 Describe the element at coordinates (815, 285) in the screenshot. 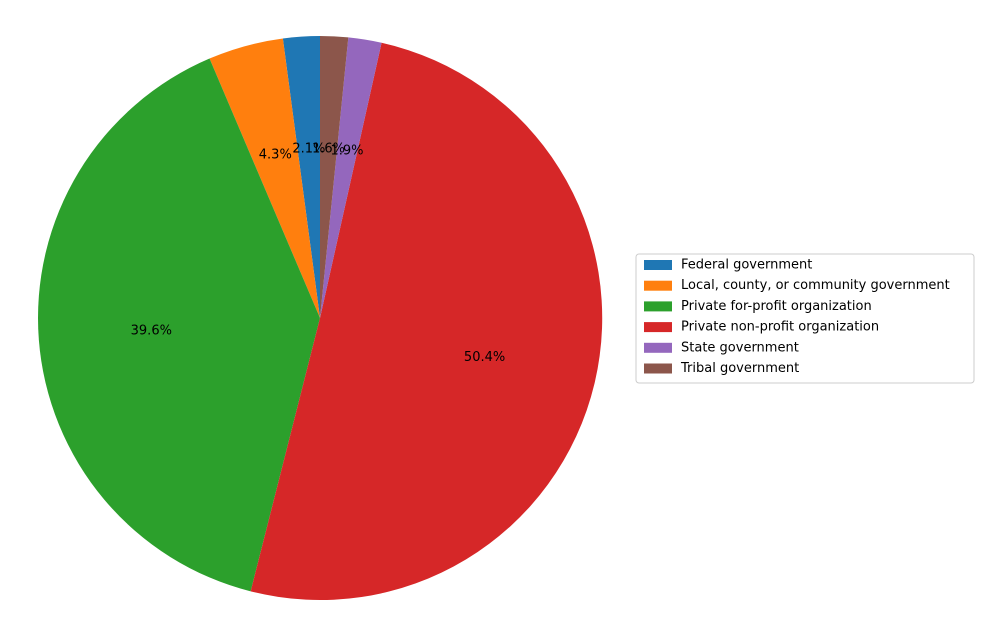

I see `legend-label-1: Local, county, or community government` at that location.